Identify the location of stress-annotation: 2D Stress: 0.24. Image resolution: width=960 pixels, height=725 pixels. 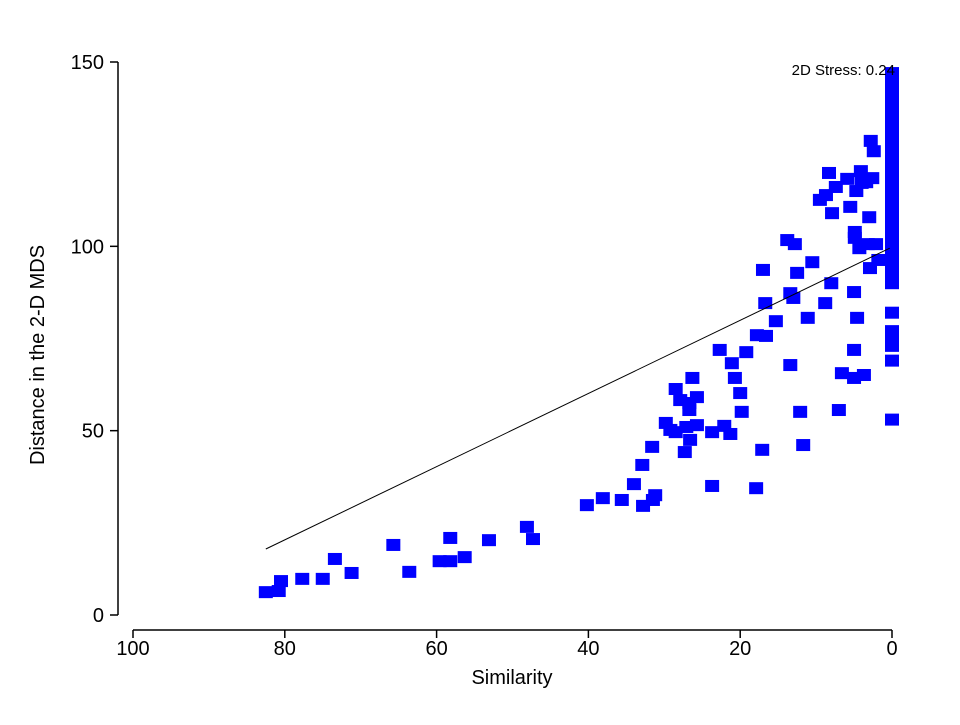
(843, 70).